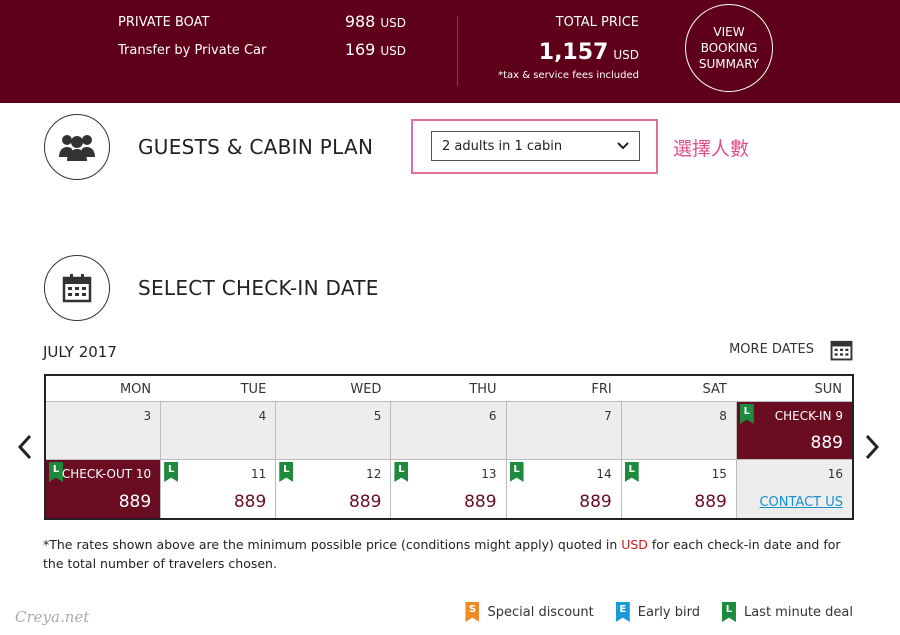 The height and width of the screenshot is (635, 900). Describe the element at coordinates (564, 489) in the screenshot. I see `date-cell: L 14 889` at that location.